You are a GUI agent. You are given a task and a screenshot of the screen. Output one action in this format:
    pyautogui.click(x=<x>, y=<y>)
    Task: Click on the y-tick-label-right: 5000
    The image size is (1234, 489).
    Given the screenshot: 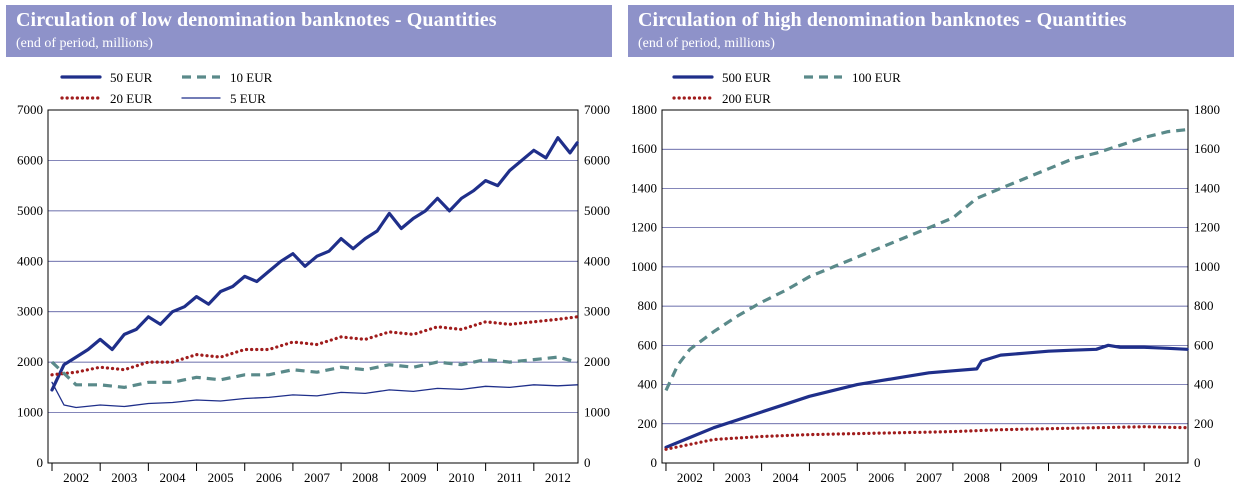 What is the action you would take?
    pyautogui.click(x=597, y=210)
    